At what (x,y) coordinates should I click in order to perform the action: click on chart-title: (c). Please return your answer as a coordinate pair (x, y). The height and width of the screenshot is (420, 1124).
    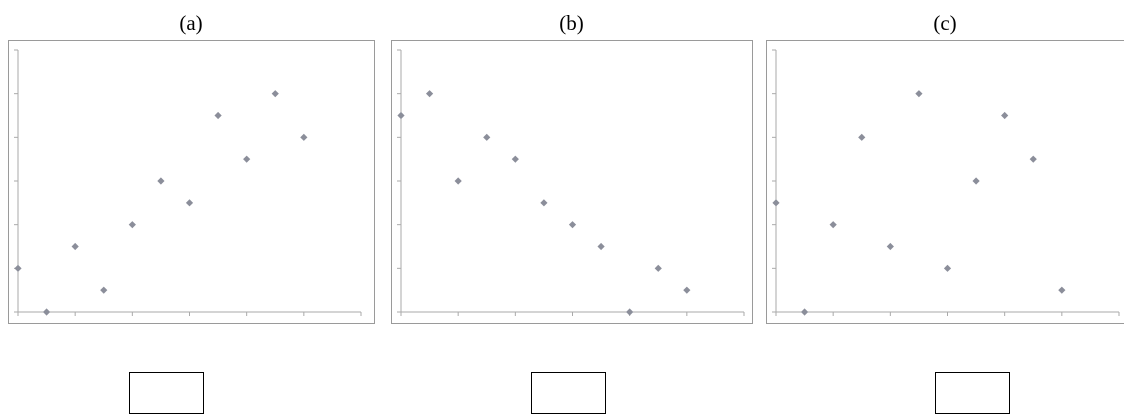
    Looking at the image, I should click on (944, 23).